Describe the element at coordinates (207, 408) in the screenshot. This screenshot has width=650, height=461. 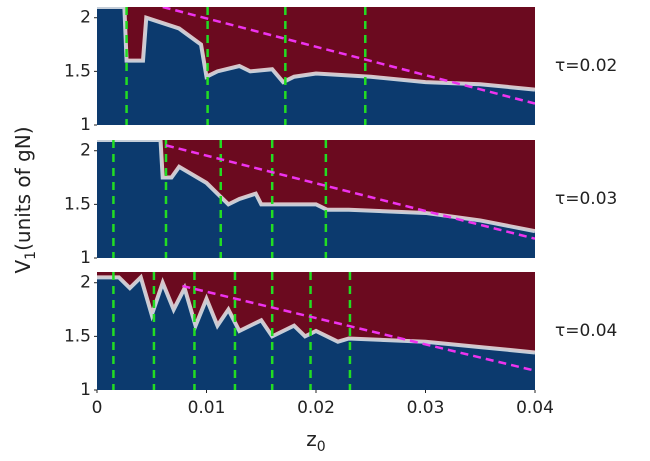
I see `x-tick-label: 0.01` at that location.